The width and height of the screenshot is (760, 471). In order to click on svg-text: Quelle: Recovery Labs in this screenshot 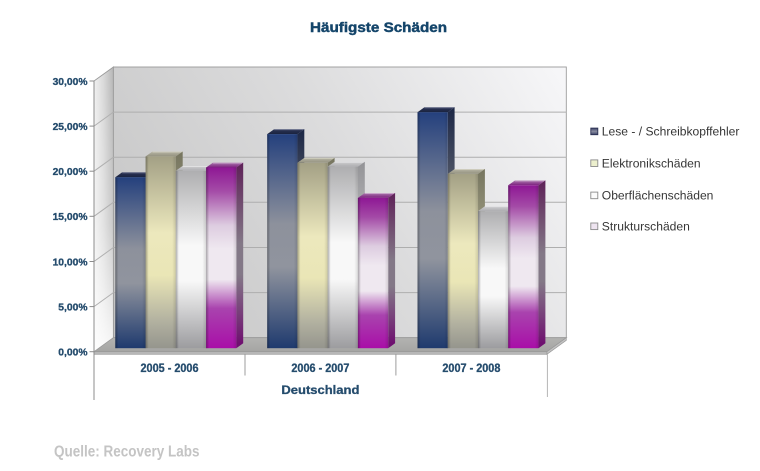, I will do `click(127, 452)`.